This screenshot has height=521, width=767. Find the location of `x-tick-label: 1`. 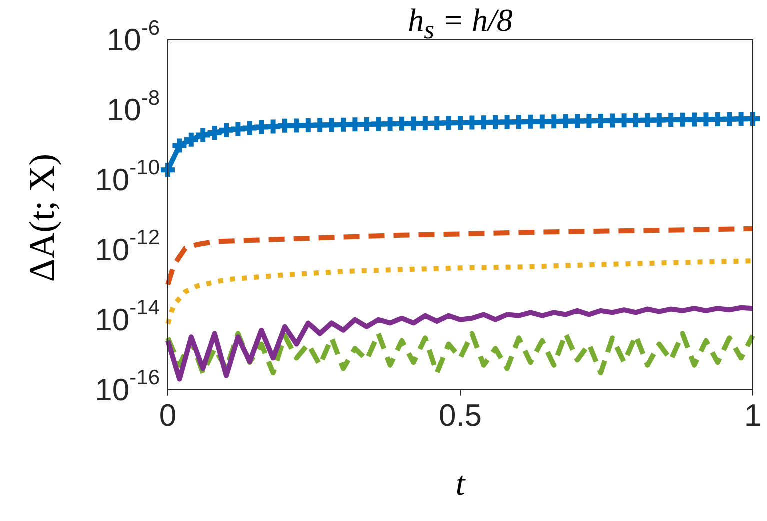

x-tick-label: 1 is located at coordinates (753, 415).